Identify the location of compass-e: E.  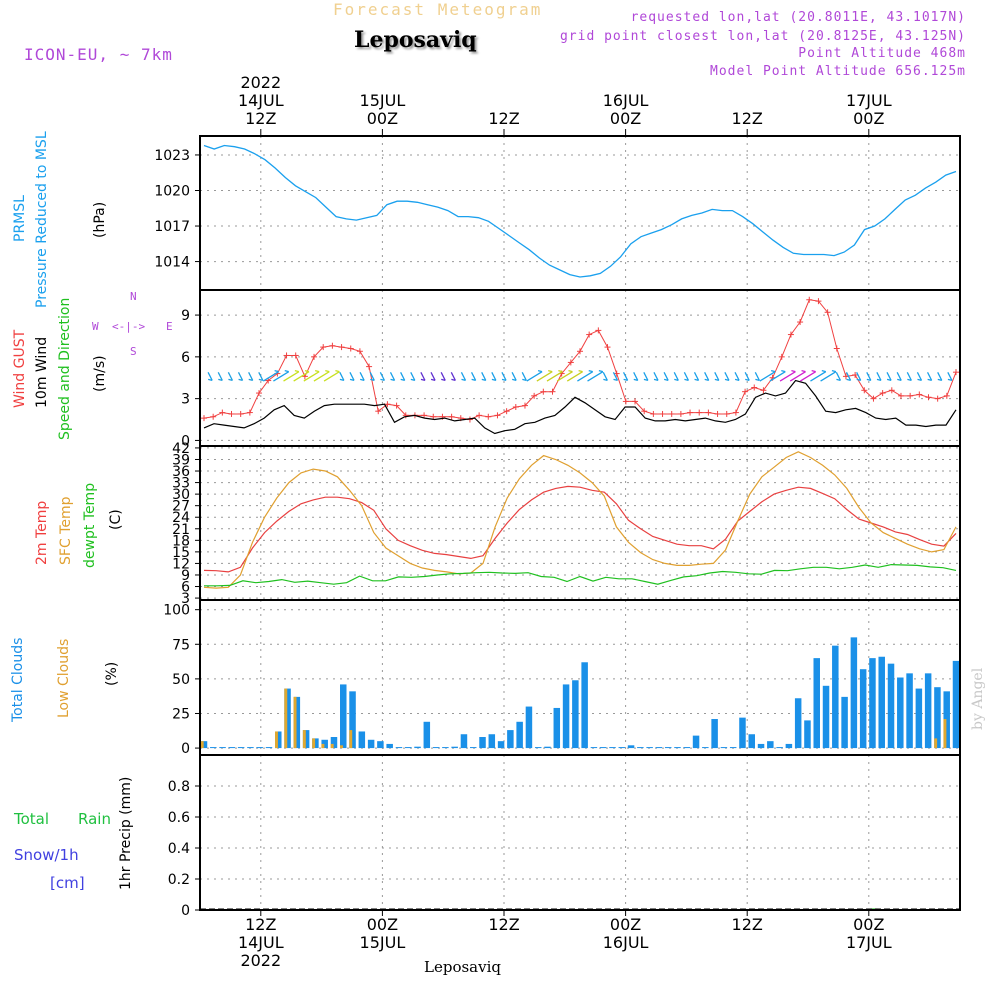
(169, 326).